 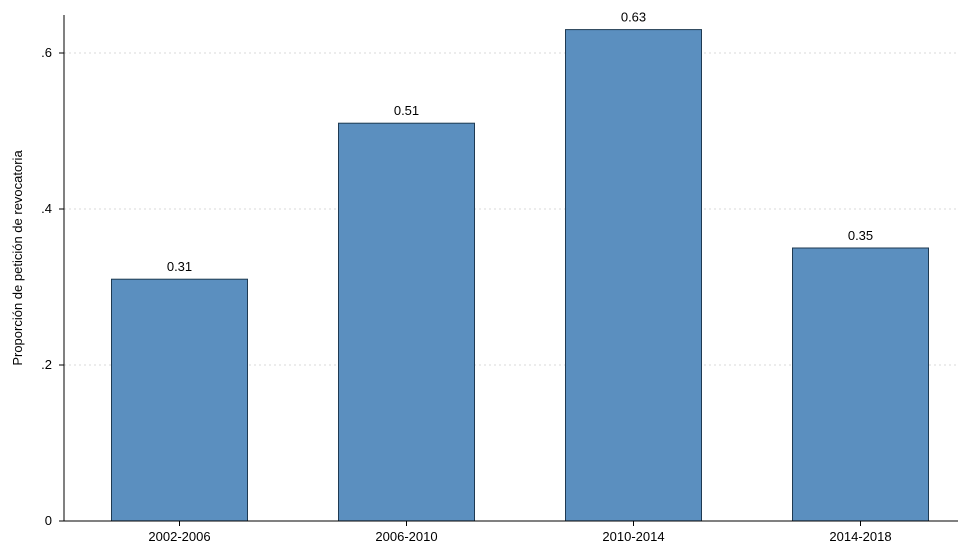 I want to click on bar-2006-2010, so click(x=406, y=322).